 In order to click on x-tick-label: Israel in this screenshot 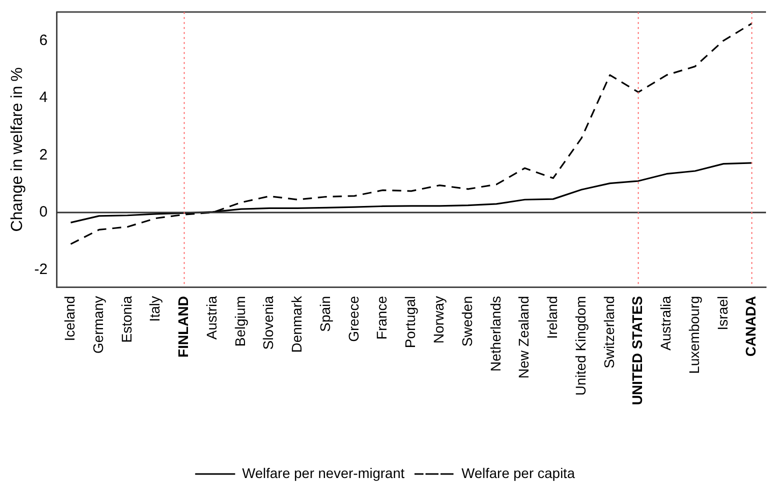, I will do `click(722, 313)`.